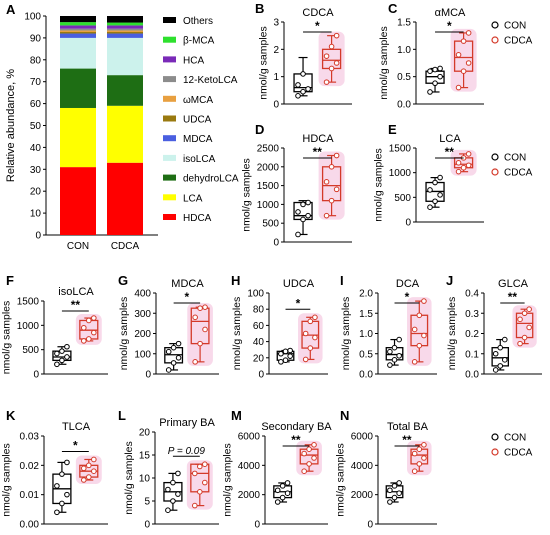 The height and width of the screenshot is (535, 550). I want to click on y-tick-label: 30, so click(36, 170).